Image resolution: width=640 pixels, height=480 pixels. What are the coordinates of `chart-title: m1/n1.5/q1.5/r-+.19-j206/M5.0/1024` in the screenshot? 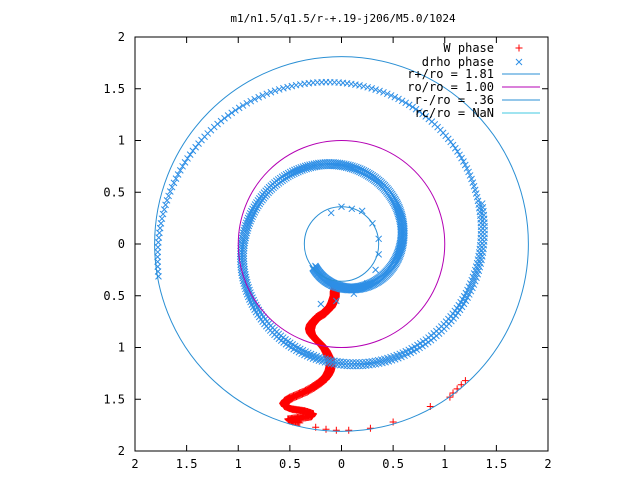 It's located at (343, 18).